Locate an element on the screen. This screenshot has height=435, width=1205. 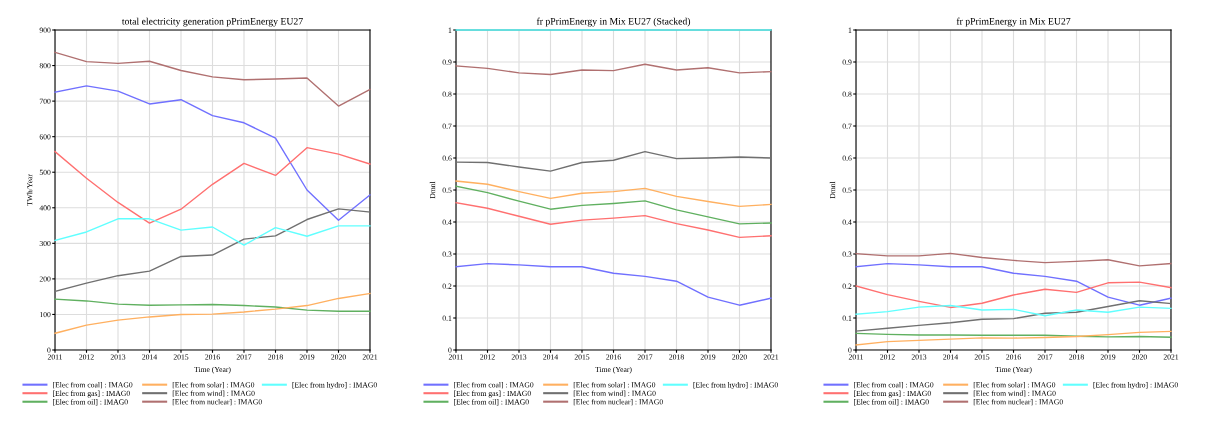
chart-title: fr pPrimEnergy in Mix EU27 is located at coordinates (1013, 22).